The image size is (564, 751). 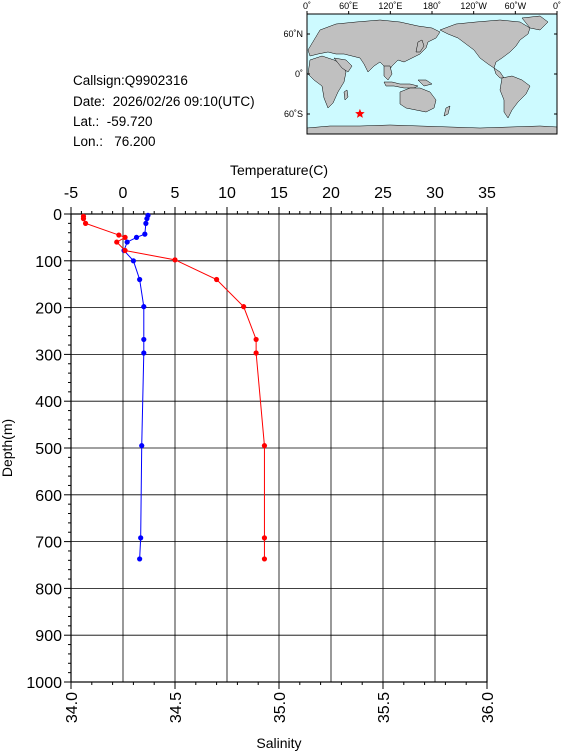 I want to click on depth-tick-labels: 0 100 200 300 400 500 600 700 800 900 1000, so click(x=44, y=449).